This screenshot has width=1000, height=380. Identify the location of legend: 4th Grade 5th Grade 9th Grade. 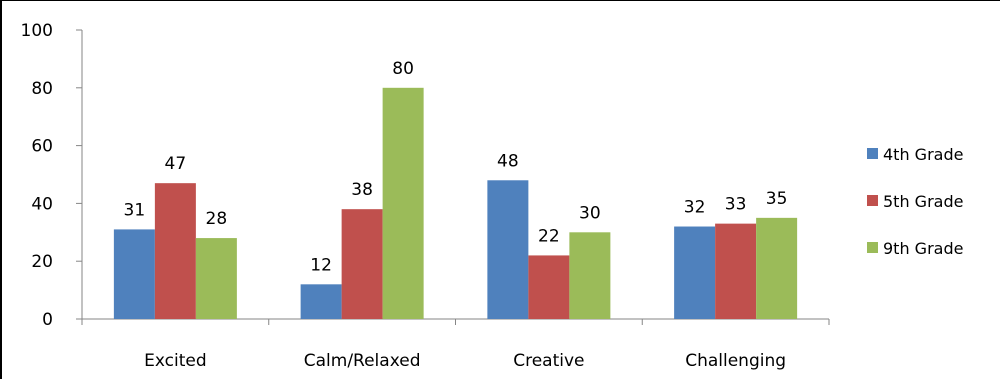
(915, 201).